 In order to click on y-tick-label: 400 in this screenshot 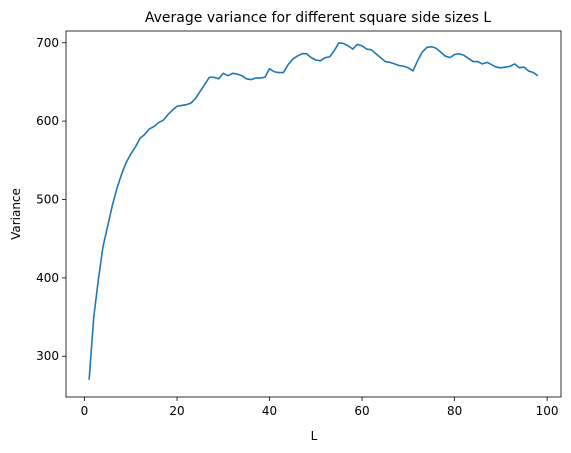, I will do `click(47, 278)`.